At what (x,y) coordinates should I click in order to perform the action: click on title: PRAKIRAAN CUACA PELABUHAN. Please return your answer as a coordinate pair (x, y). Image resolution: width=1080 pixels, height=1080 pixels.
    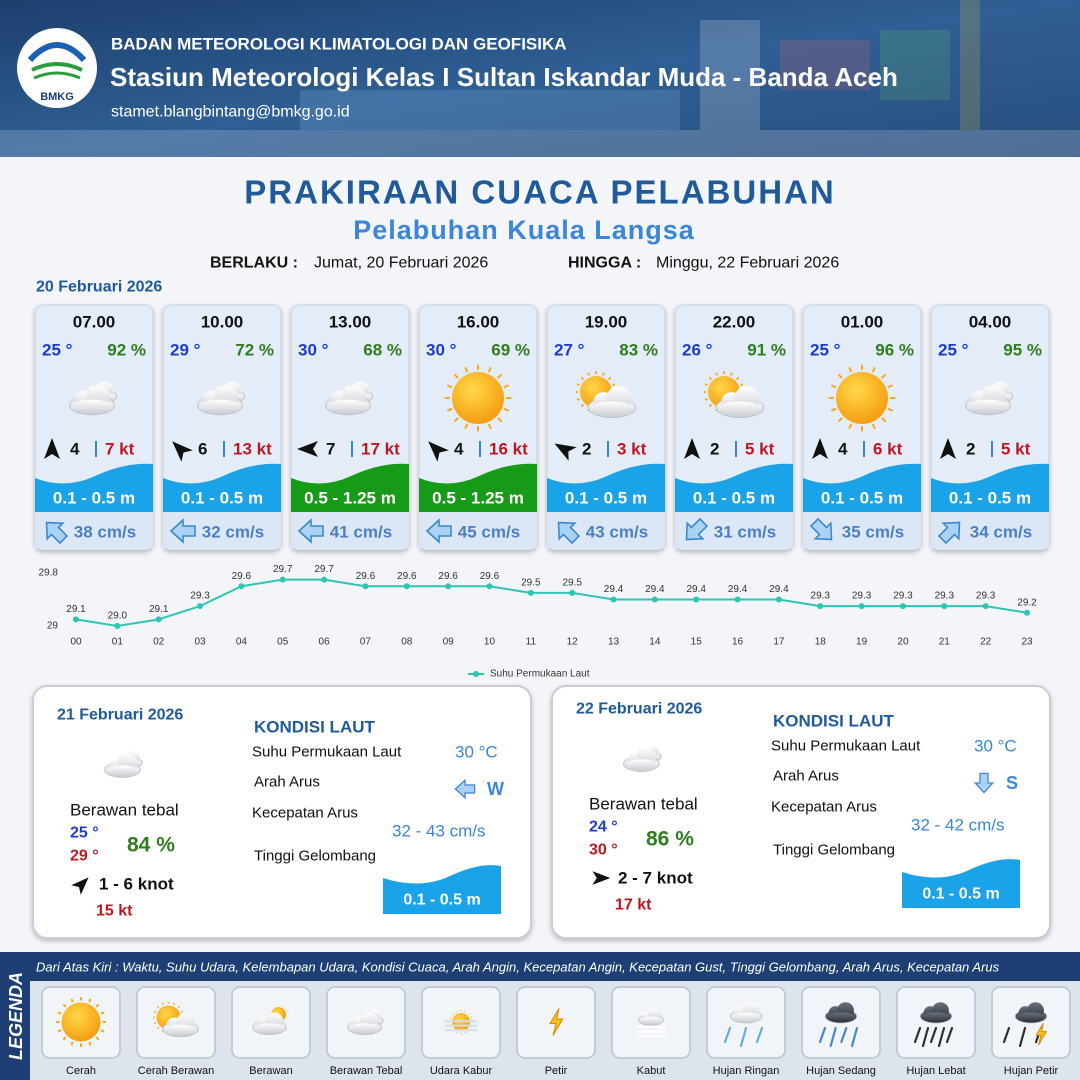
    Looking at the image, I should click on (539, 192).